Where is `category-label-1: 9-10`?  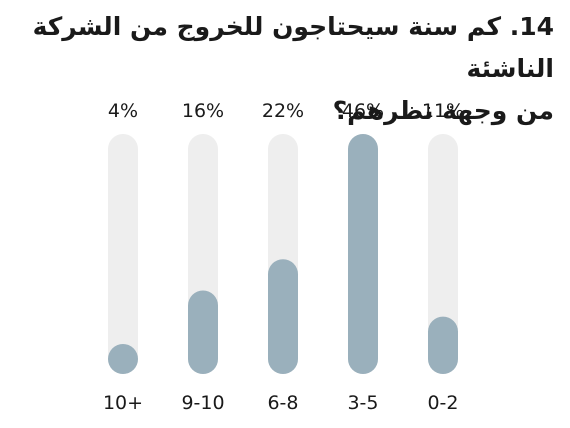
category-label-1: 9-10 is located at coordinates (202, 403).